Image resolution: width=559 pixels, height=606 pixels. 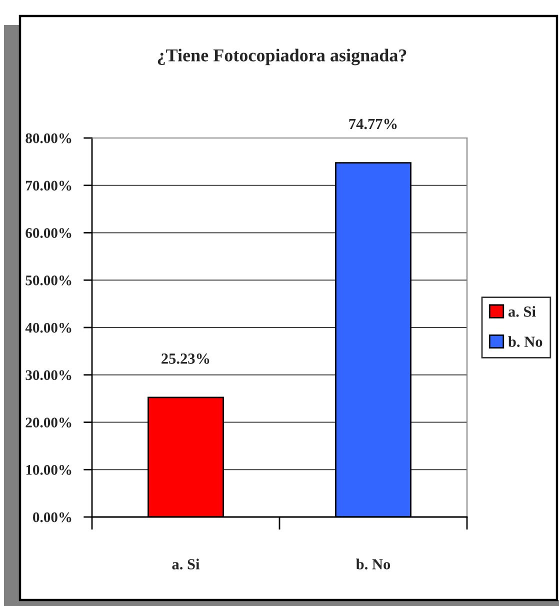 I want to click on data-label: 74.77%, so click(x=373, y=124).